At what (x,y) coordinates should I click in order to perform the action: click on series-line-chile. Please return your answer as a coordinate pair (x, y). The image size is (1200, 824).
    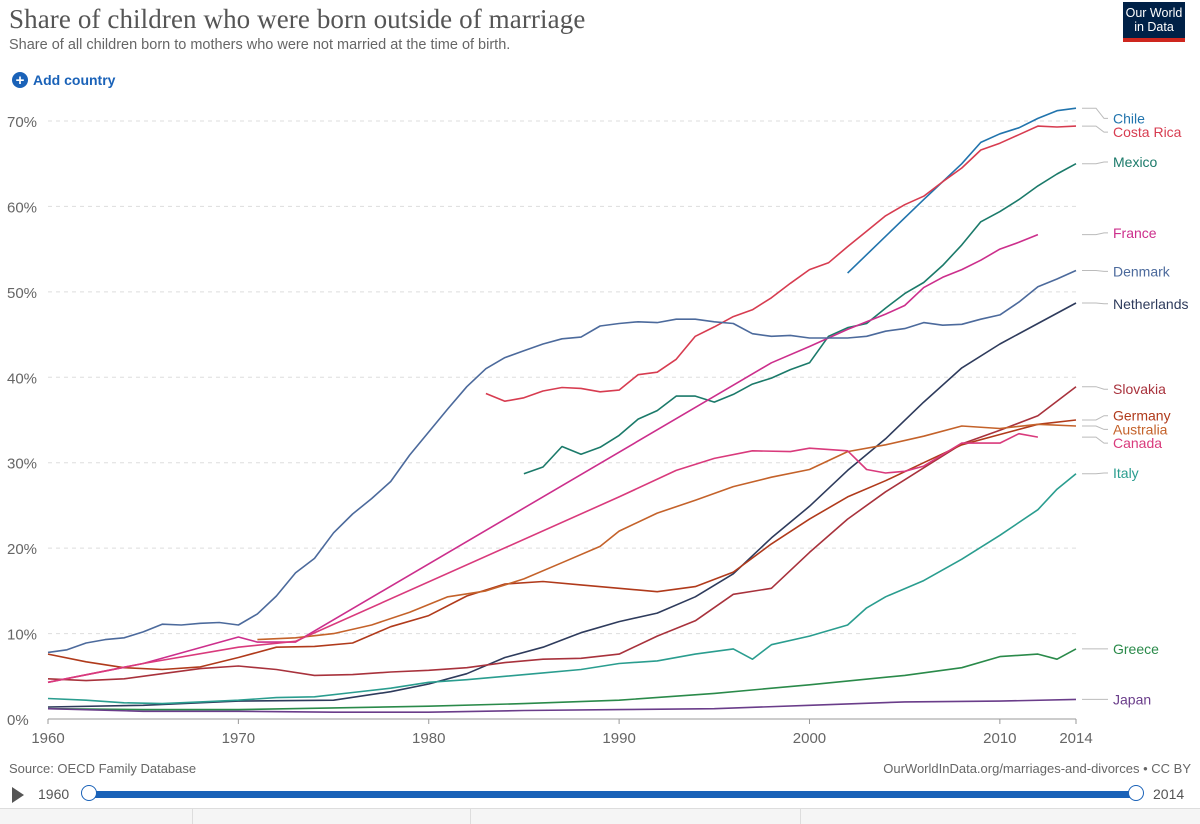
    Looking at the image, I should click on (962, 190).